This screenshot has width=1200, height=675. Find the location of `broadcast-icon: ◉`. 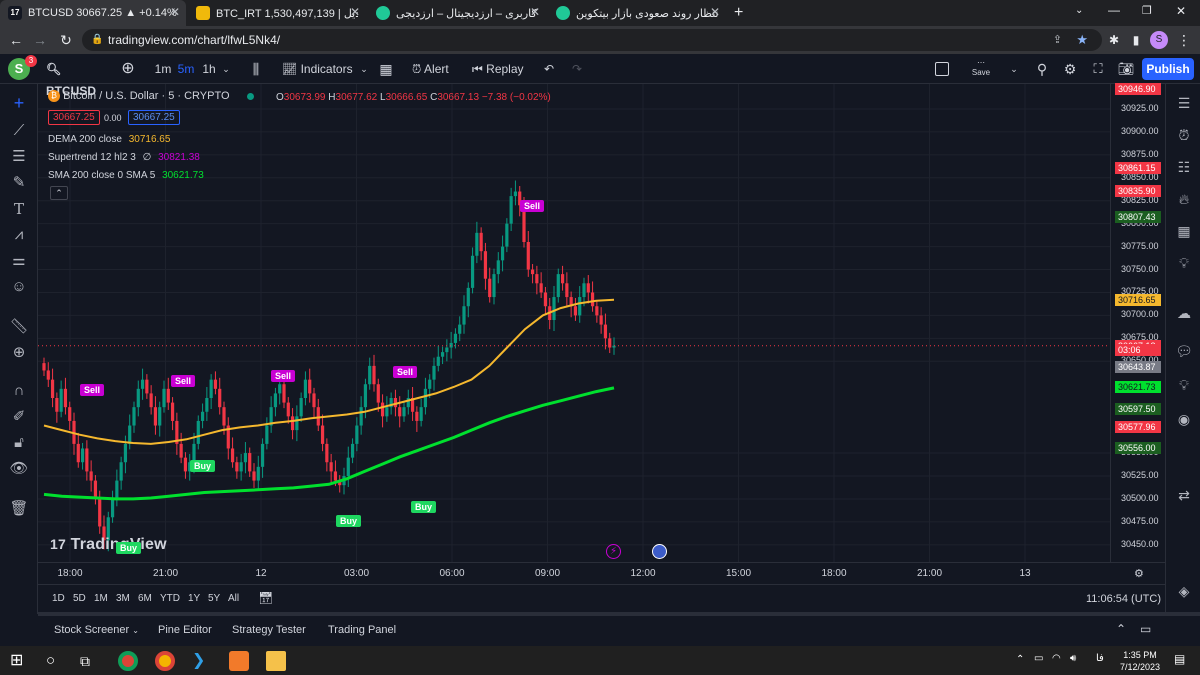

broadcast-icon: ◉ is located at coordinates (1184, 419).